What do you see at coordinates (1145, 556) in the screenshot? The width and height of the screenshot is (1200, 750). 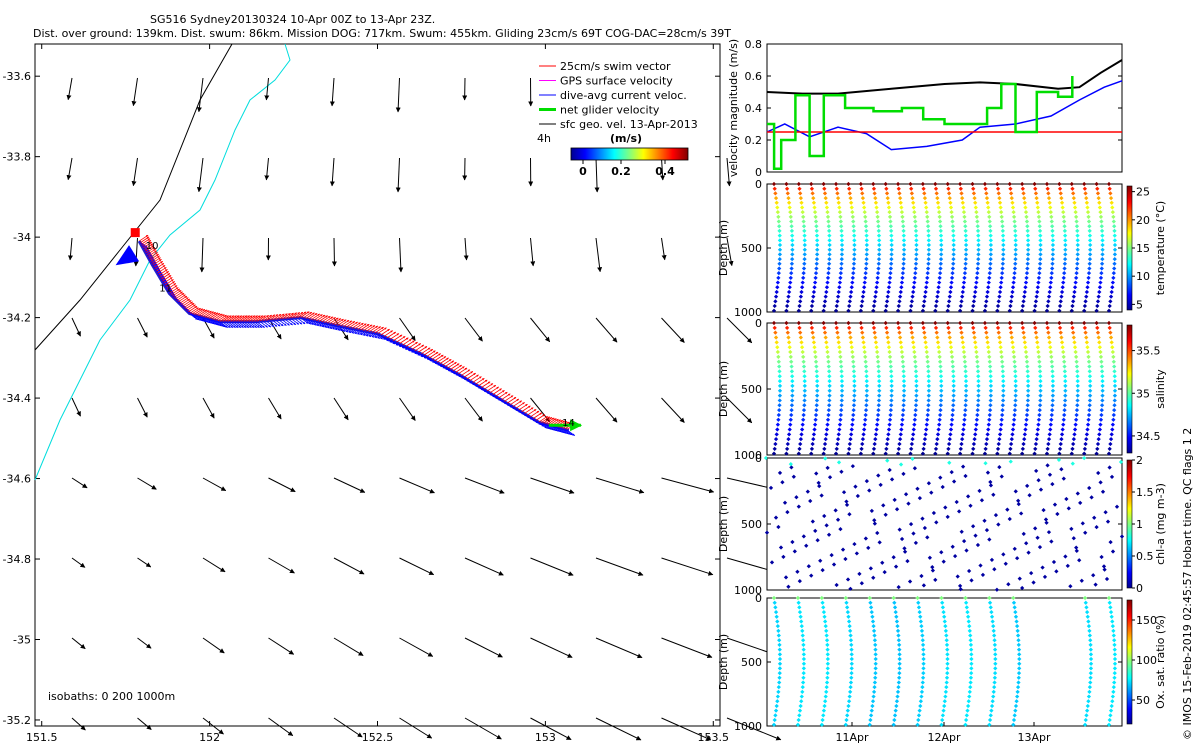 I see `profile-colorbar-tick-label: 0.5` at bounding box center [1145, 556].